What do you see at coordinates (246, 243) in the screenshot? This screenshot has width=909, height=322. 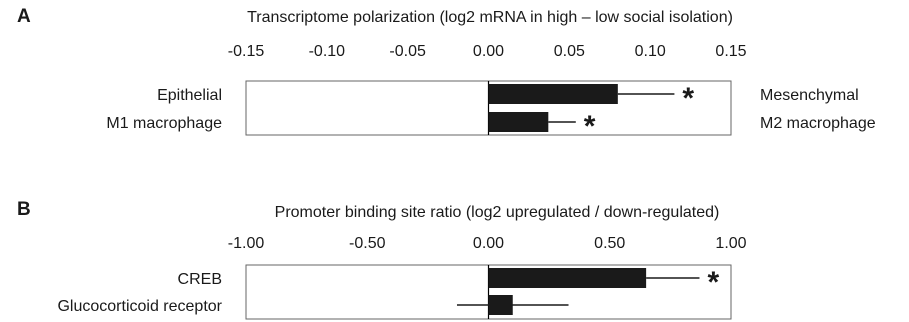 I see `tick-label: -1.00` at bounding box center [246, 243].